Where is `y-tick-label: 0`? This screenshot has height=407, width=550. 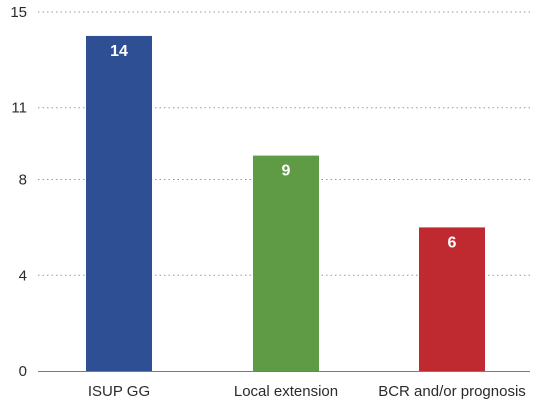 y-tick-label: 0 is located at coordinates (23, 371).